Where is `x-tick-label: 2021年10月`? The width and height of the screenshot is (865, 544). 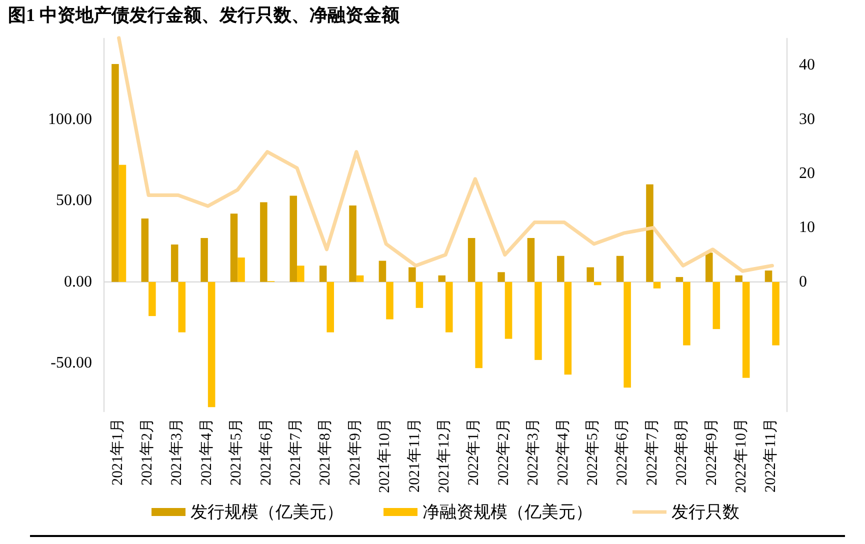 x-tick-label: 2021年10月 is located at coordinates (385, 455).